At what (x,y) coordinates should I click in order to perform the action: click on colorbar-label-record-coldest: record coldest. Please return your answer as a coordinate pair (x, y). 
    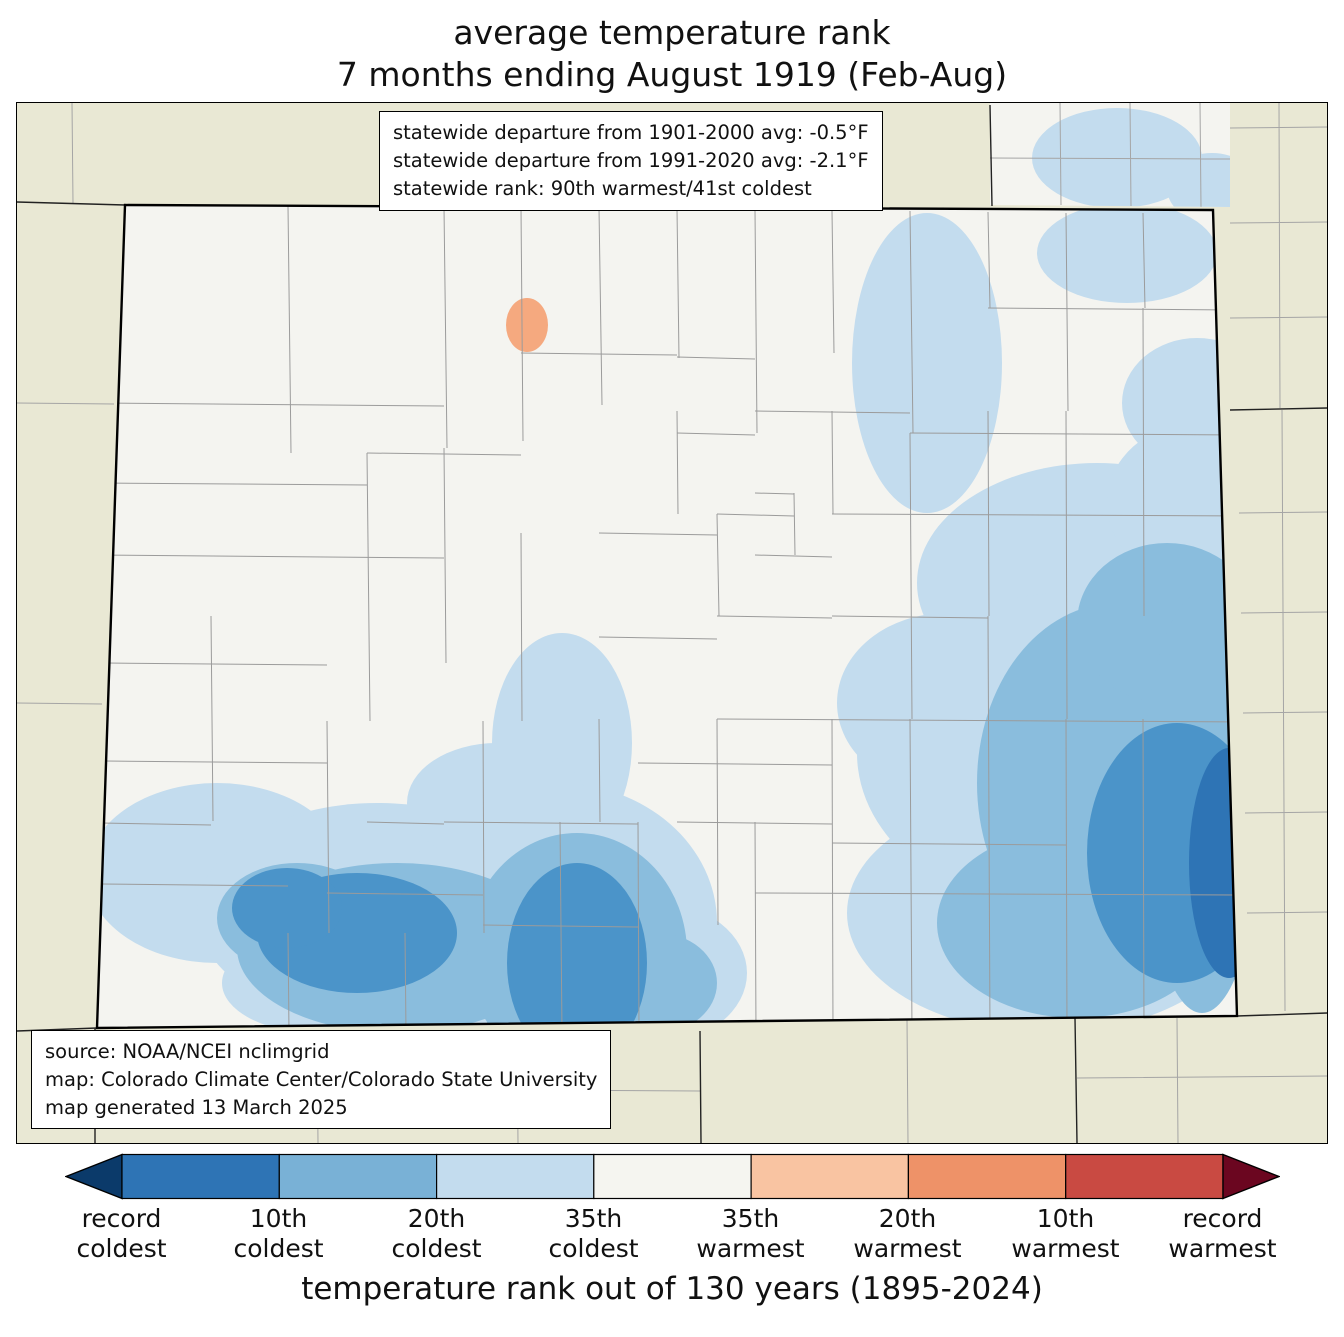
    Looking at the image, I should click on (121, 1233).